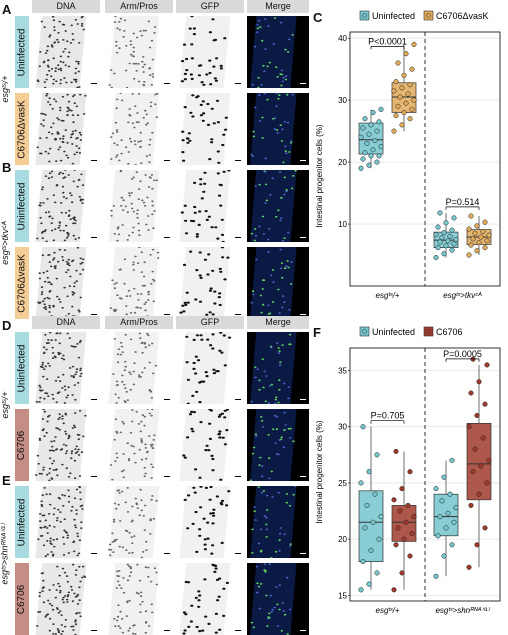 This screenshot has height=635, width=508. I want to click on x-tick-label: esgᵗˢ>tkvᶜᴬ, so click(462, 295).